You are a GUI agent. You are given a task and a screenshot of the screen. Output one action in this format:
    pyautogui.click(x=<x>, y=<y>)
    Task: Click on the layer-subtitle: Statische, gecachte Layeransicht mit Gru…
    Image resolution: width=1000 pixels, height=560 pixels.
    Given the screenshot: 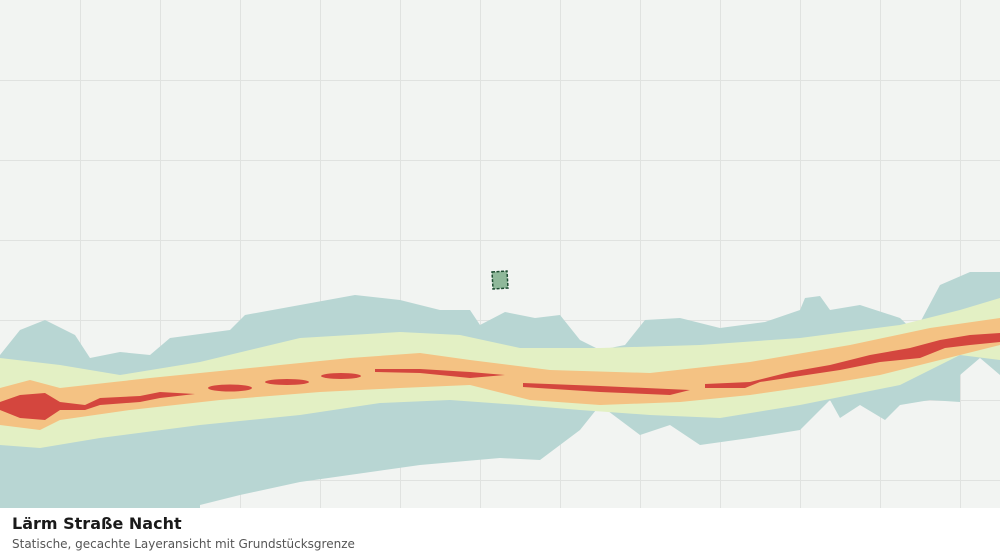 What is the action you would take?
    pyautogui.click(x=183, y=544)
    